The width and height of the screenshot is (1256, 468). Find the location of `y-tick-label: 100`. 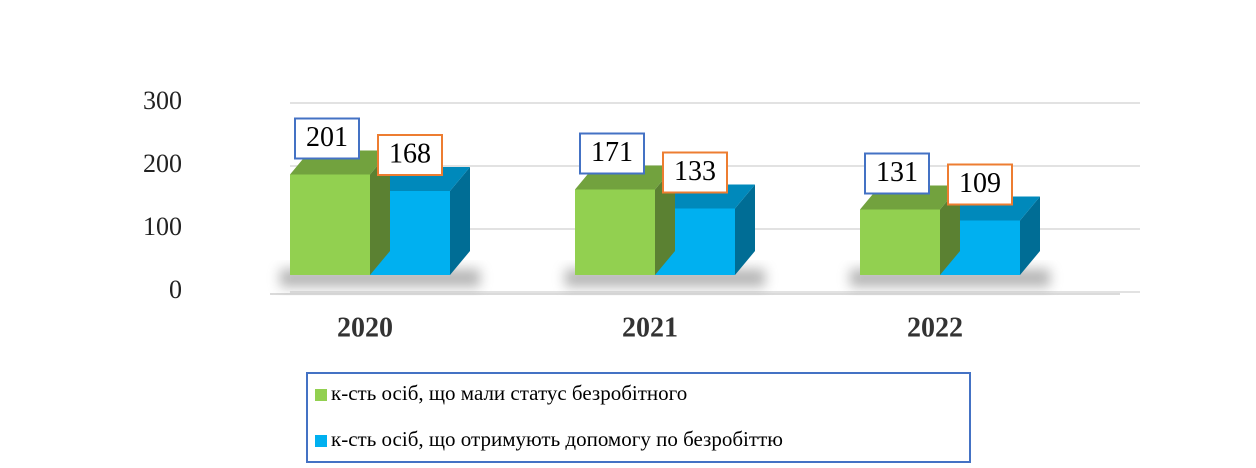

y-tick-label: 100 is located at coordinates (162, 226).